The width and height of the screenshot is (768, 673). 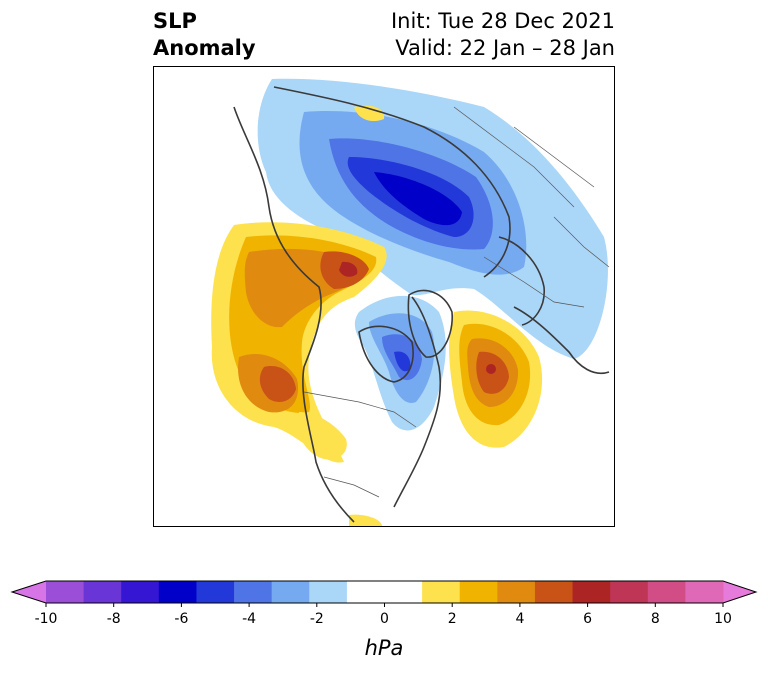 What do you see at coordinates (452, 619) in the screenshot?
I see `colorbar-tick-label: 2` at bounding box center [452, 619].